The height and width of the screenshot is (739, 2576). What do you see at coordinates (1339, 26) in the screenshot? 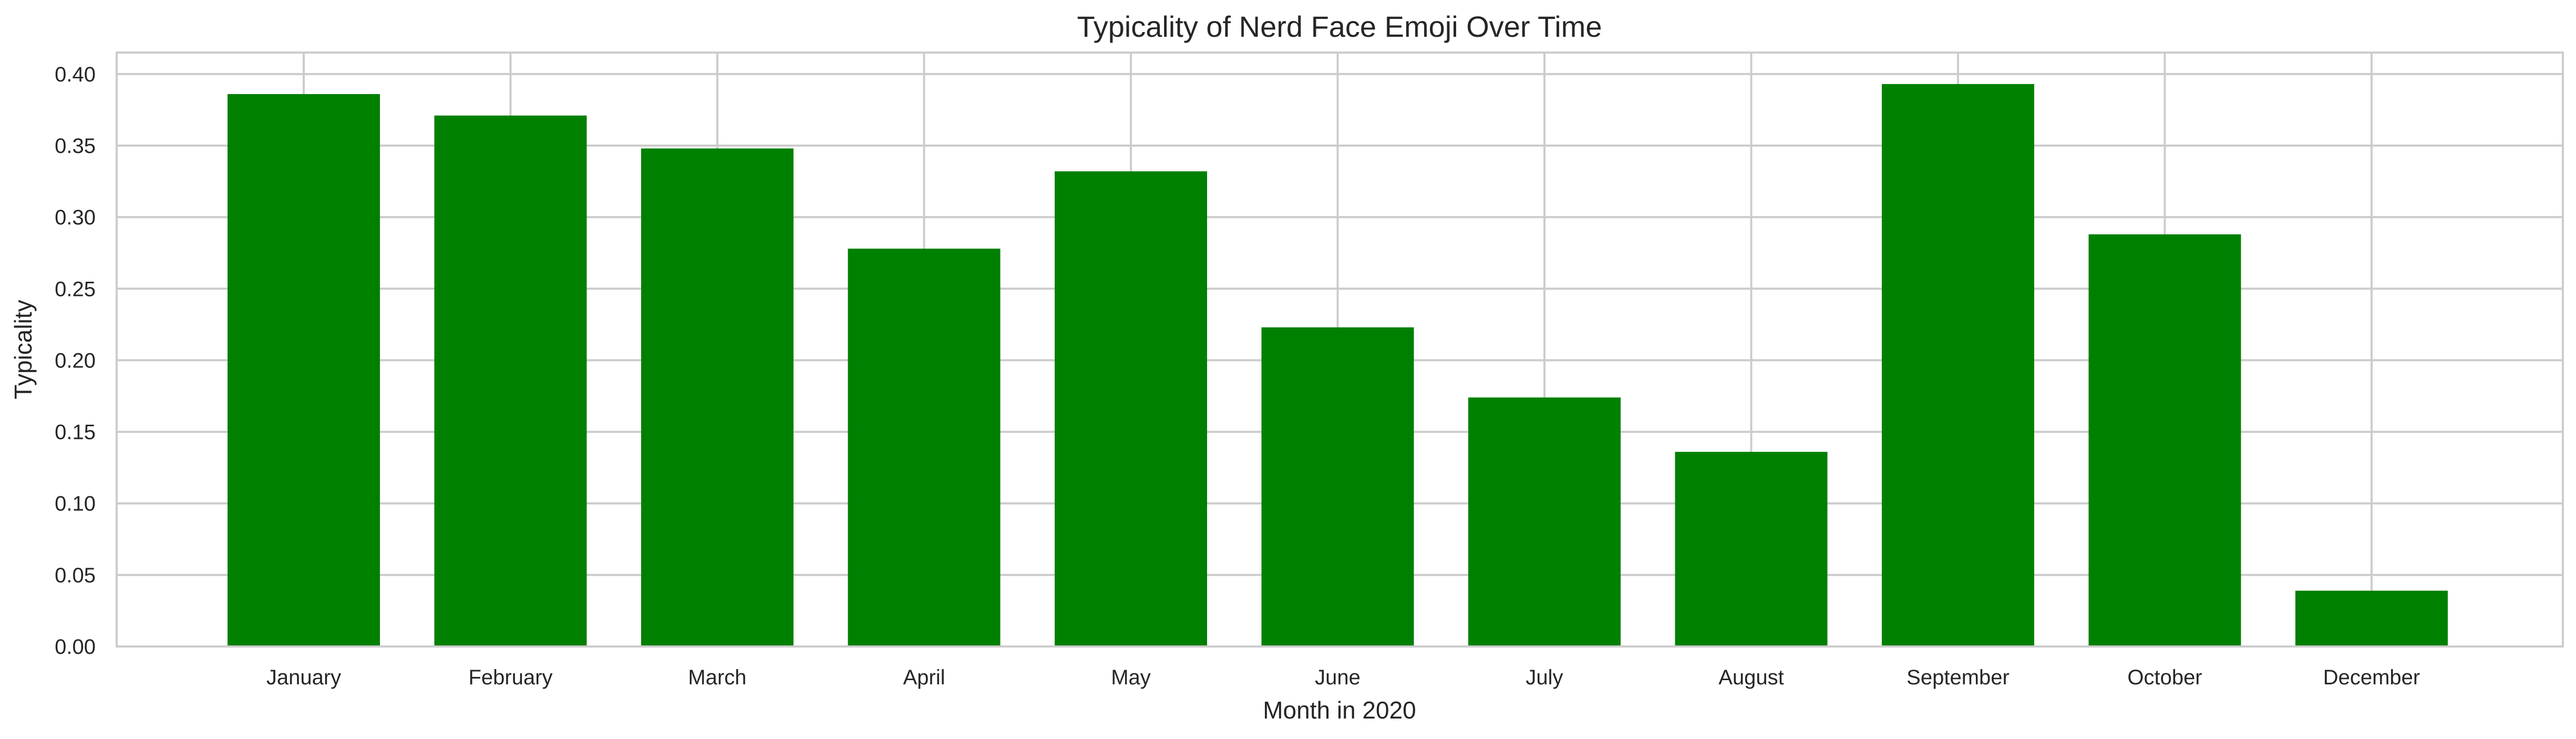
I see `chart-title: Typicality of Nerd Face Emoji Over Time` at bounding box center [1339, 26].